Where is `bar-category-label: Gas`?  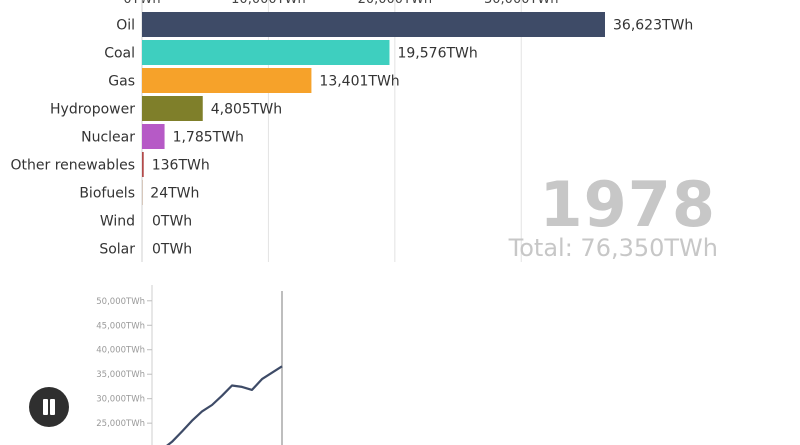
bar-category-label: Gas is located at coordinates (121, 82).